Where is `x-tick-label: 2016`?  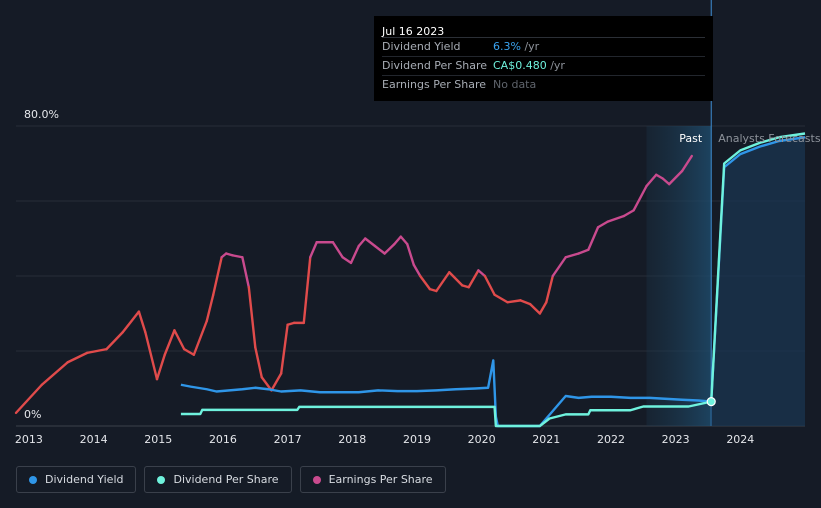 x-tick-label: 2016 is located at coordinates (223, 439).